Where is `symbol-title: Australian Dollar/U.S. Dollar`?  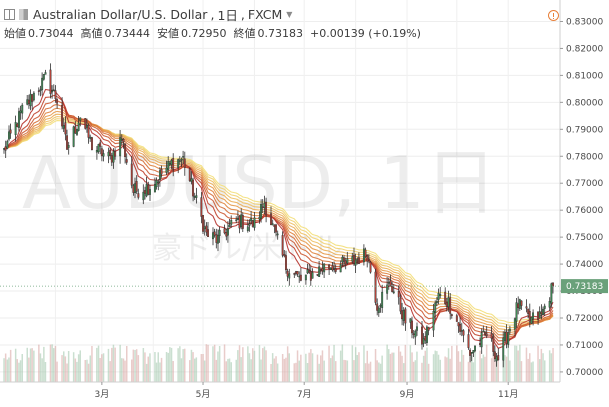 symbol-title: Australian Dollar/U.S. Dollar is located at coordinates (120, 14).